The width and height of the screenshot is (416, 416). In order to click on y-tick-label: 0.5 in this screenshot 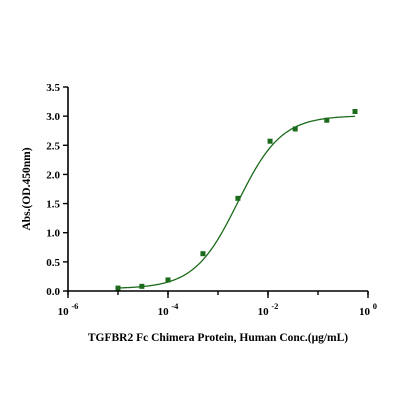, I will do `click(53, 263)`.